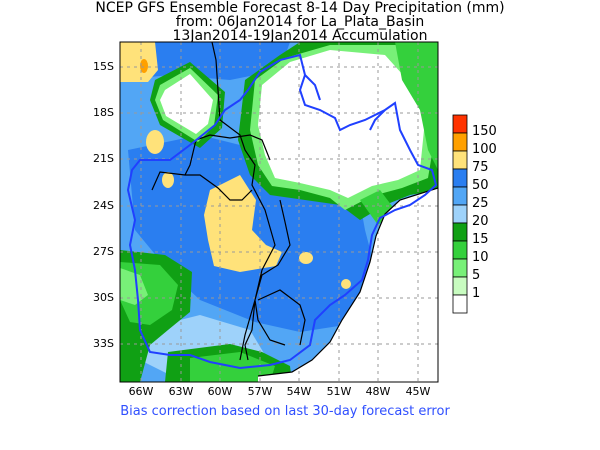 Image resolution: width=600 pixels, height=450 pixels. Describe the element at coordinates (181, 391) in the screenshot. I see `lon-tick-label: 63W` at that location.